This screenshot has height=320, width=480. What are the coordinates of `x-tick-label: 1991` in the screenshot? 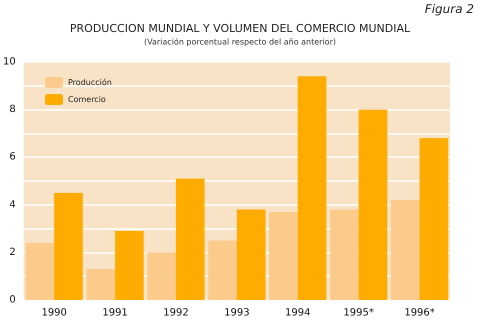 It's located at (115, 313).